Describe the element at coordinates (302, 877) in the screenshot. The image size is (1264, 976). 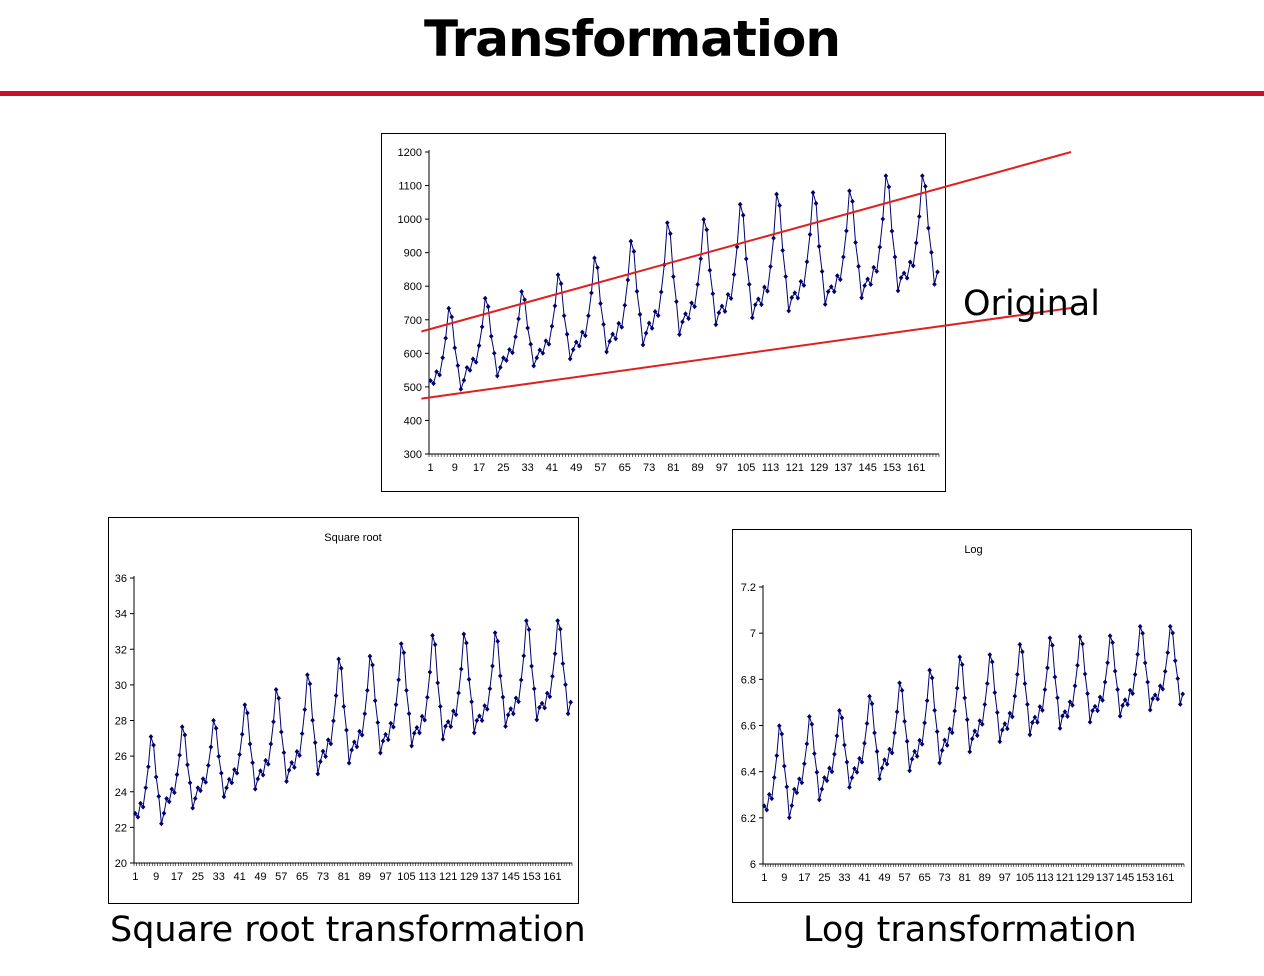
I see `x-tick-label: 65` at that location.